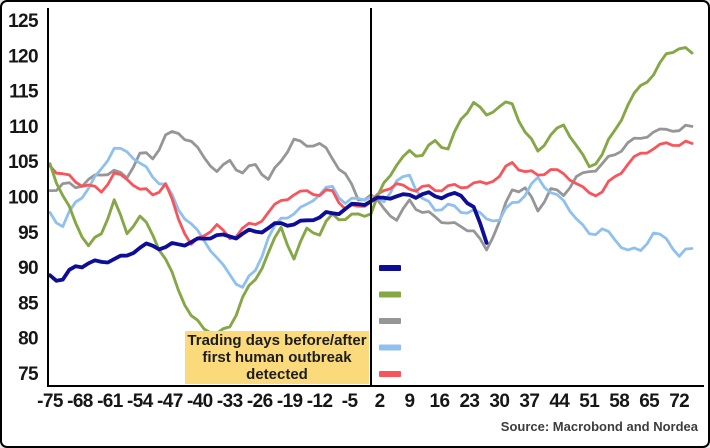 This screenshot has width=710, height=448. Describe the element at coordinates (277, 340) in the screenshot. I see `annotation-line: Trading days before/after` at that location.